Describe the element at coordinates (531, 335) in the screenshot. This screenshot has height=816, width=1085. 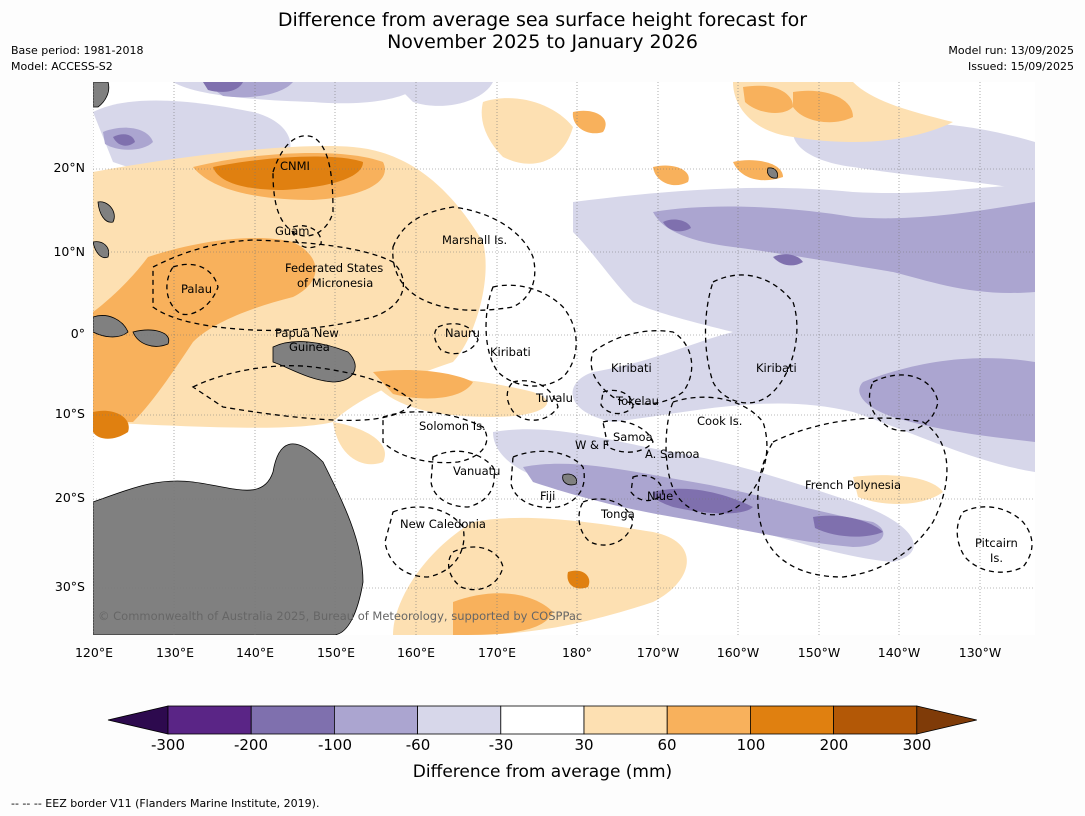
I see `eez-kiribati-w` at that location.